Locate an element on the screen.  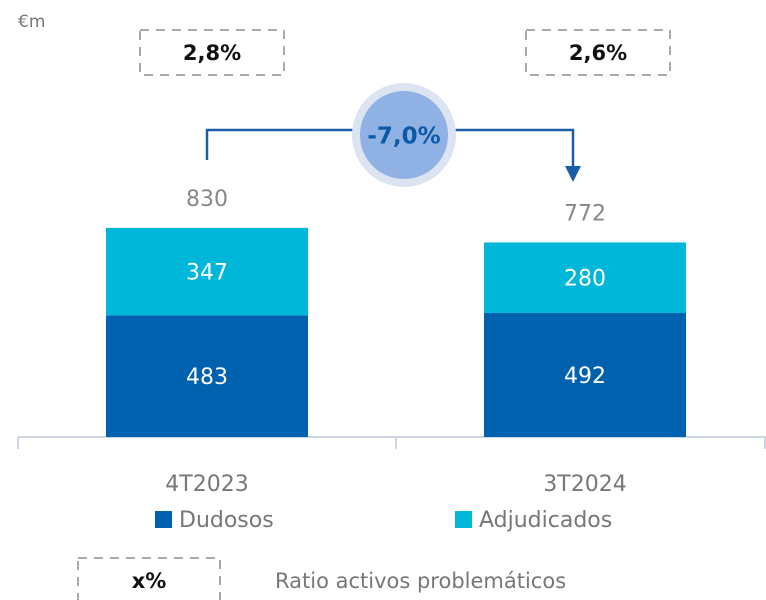
total-label: 772 is located at coordinates (585, 213).